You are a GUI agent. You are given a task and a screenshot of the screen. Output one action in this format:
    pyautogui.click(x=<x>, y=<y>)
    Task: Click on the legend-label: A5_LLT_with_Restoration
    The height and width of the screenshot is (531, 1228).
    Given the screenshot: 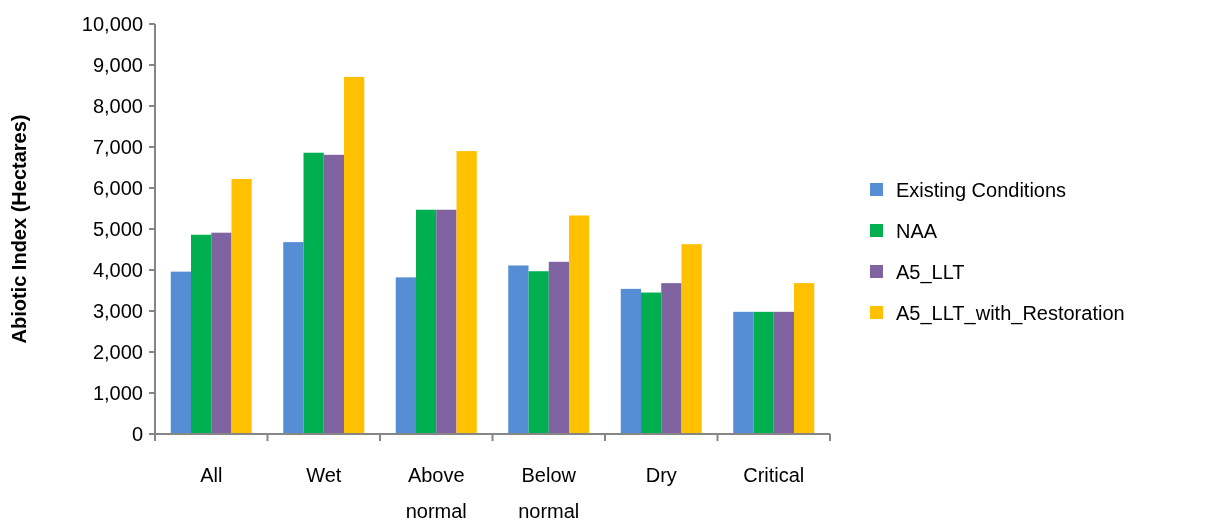 What is the action you would take?
    pyautogui.click(x=1010, y=313)
    